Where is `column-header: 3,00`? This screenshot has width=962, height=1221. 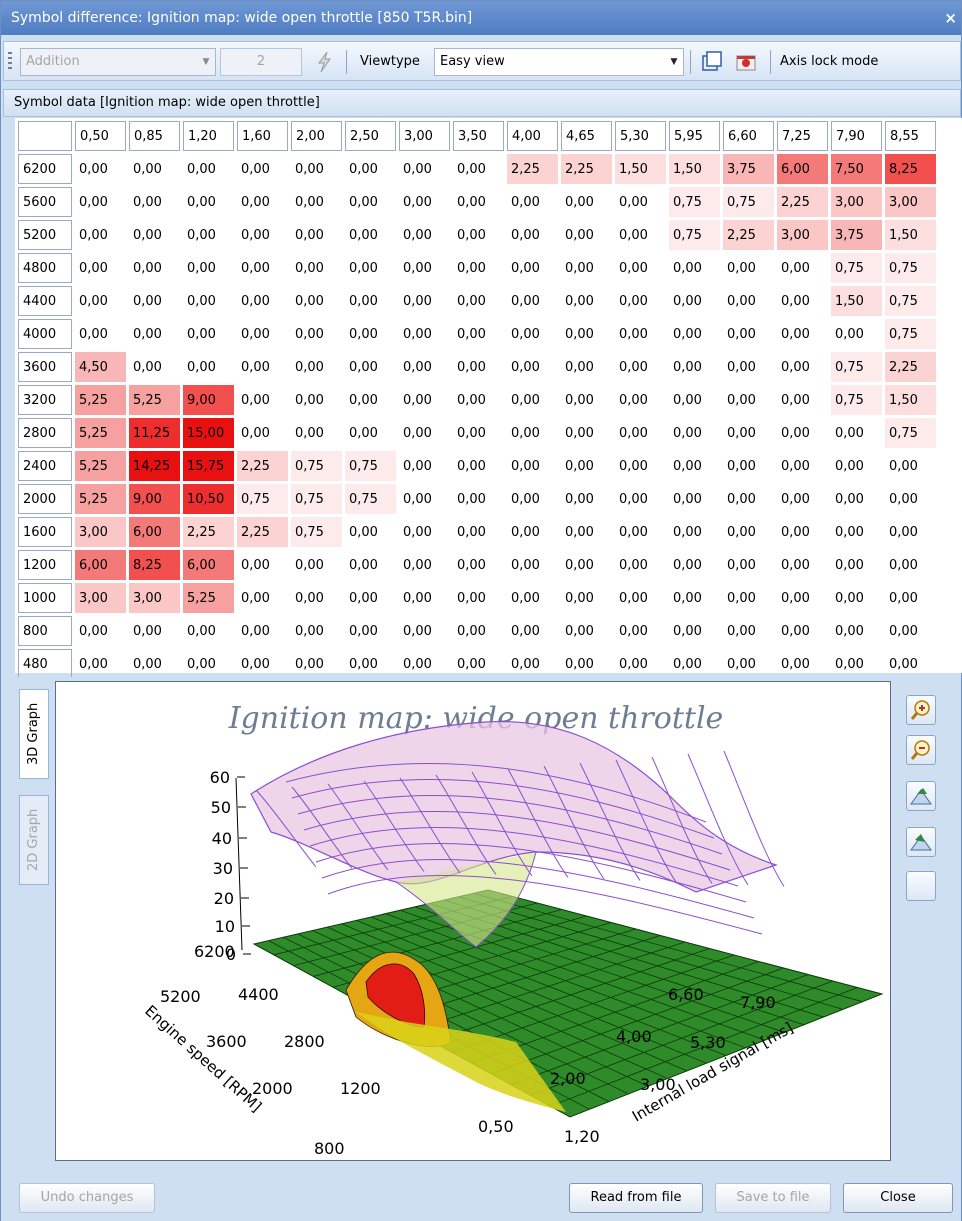
column-header: 3,00 is located at coordinates (424, 136).